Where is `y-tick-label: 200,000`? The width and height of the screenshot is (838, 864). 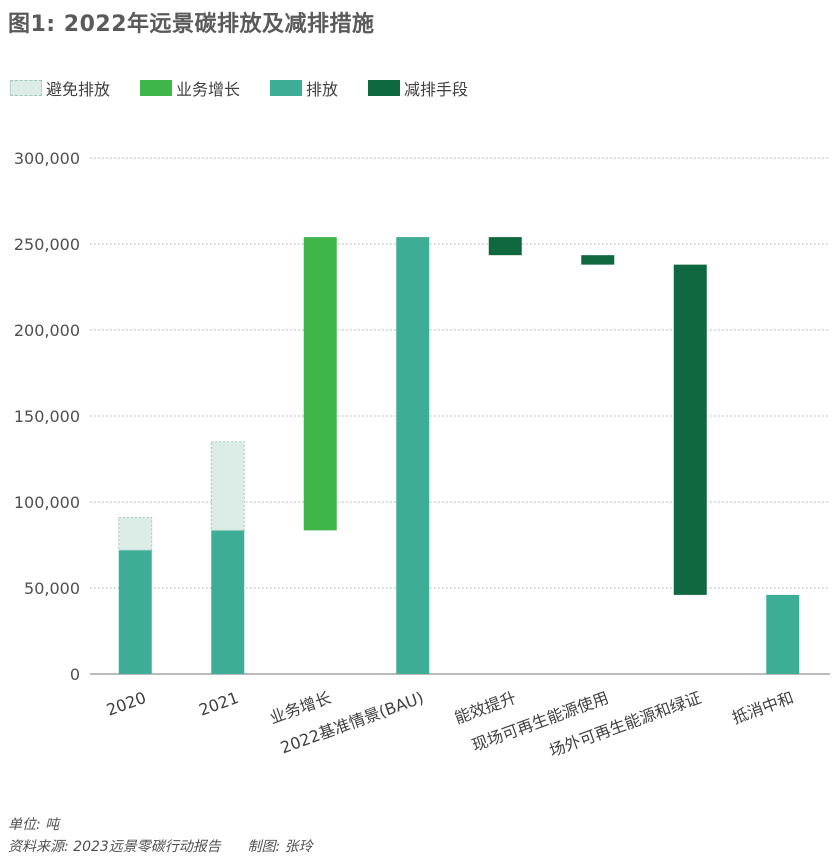 y-tick-label: 200,000 is located at coordinates (47, 330).